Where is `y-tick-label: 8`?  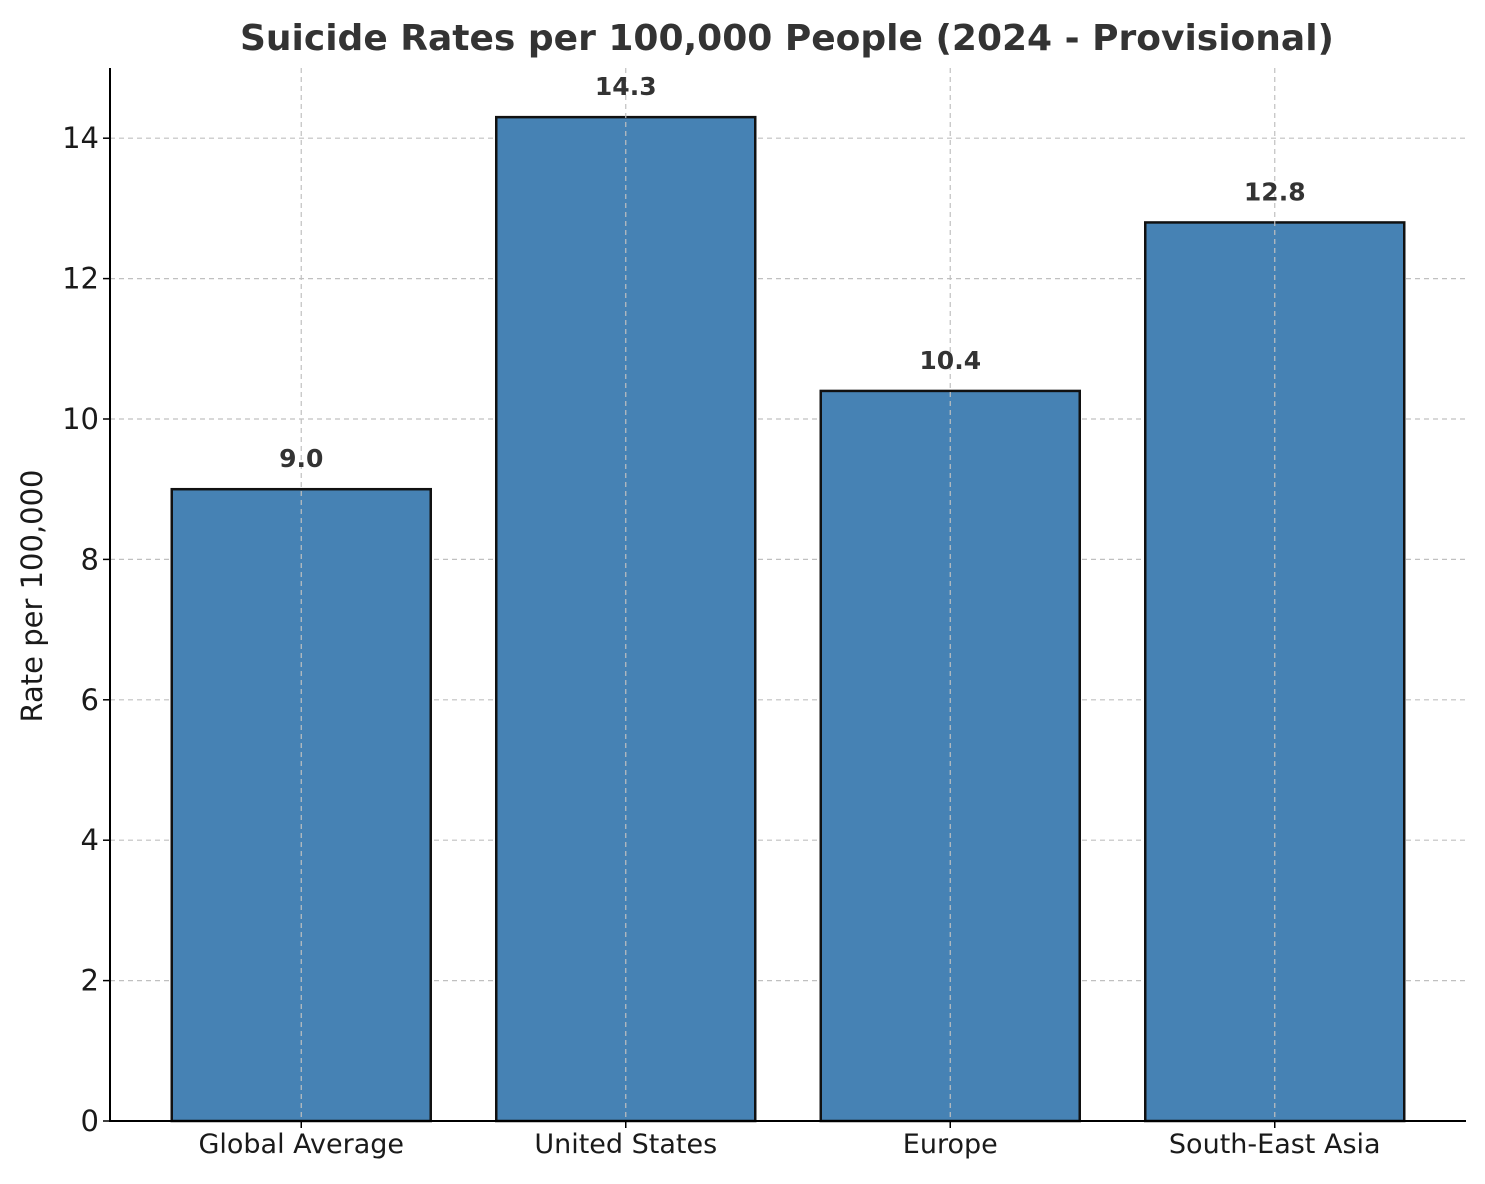
y-tick-label: 8 is located at coordinates (90, 559).